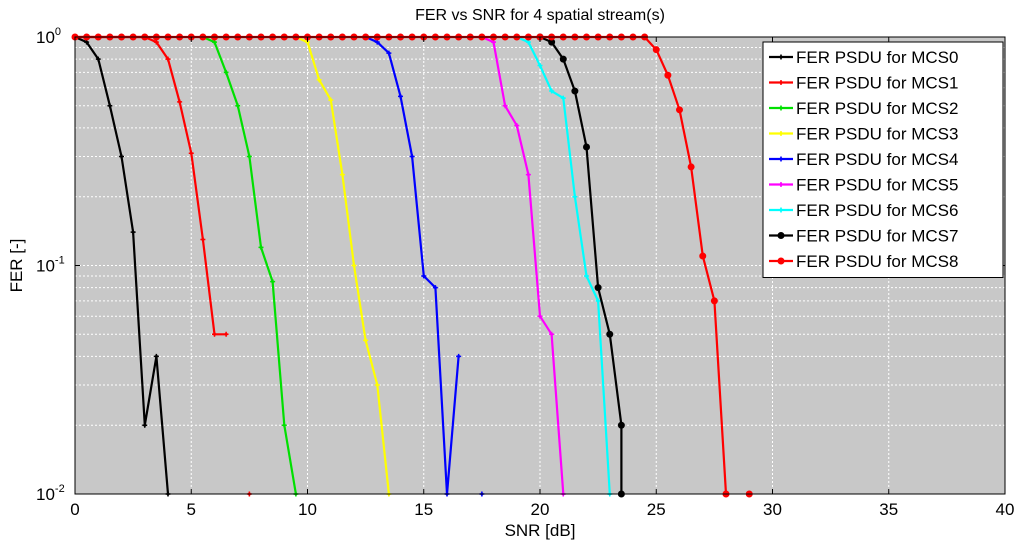  I want to click on legend-entry: FER PSDU for MCS3, so click(863, 134).